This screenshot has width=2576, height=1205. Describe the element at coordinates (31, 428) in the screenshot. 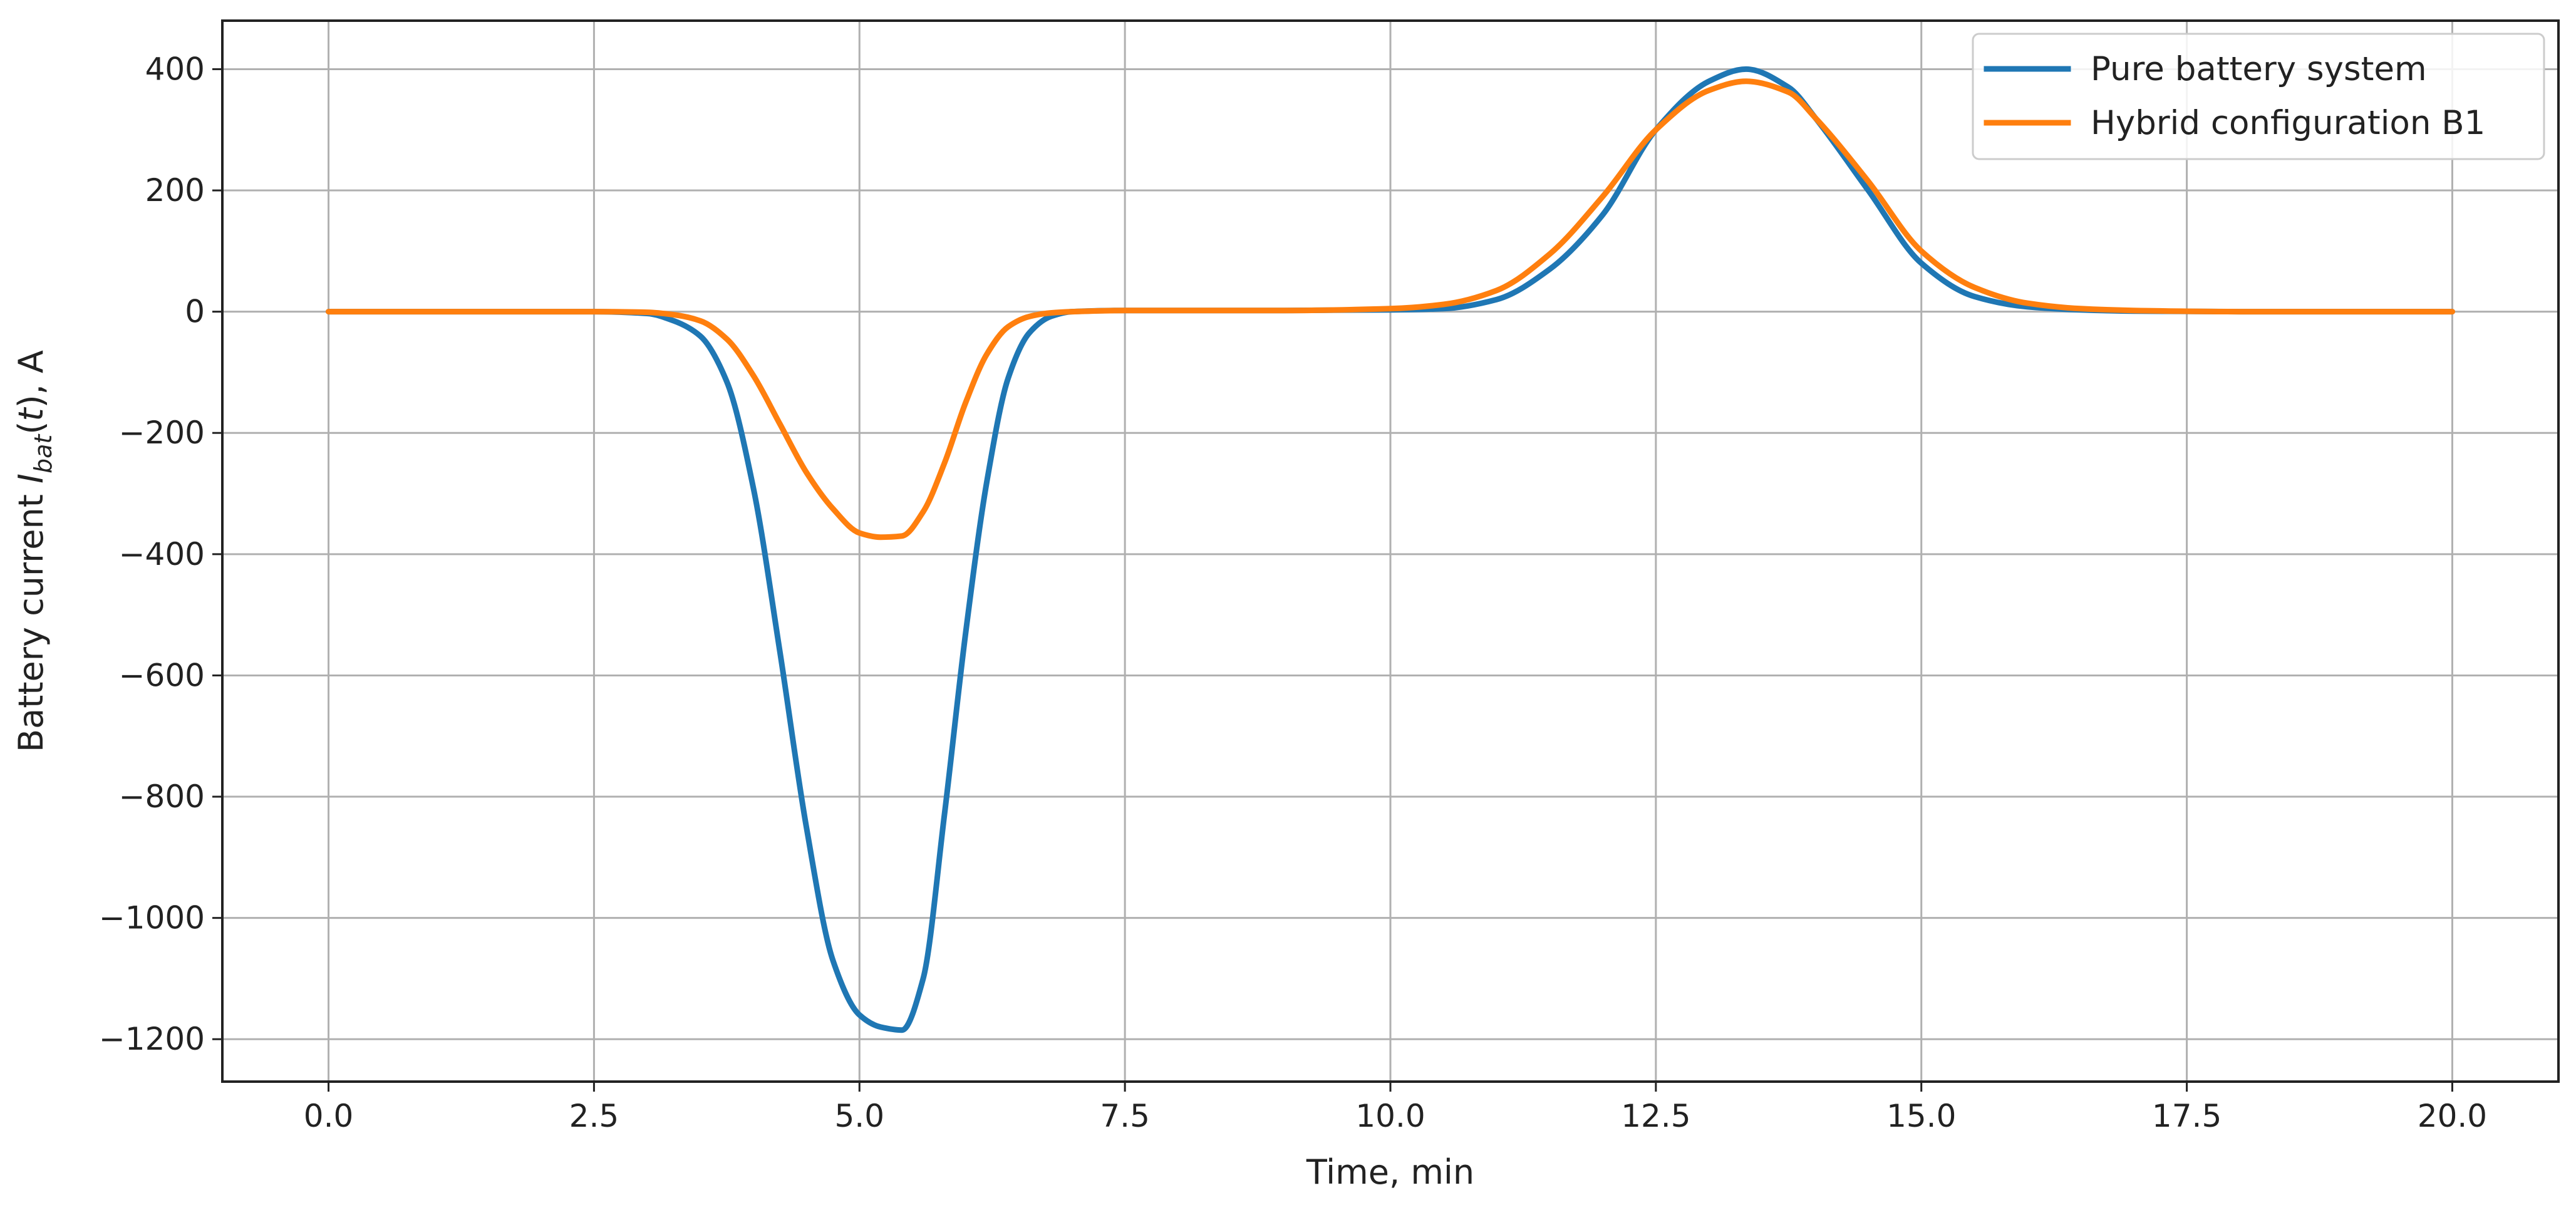

I see `y-axis-label-open-paren: (` at that location.